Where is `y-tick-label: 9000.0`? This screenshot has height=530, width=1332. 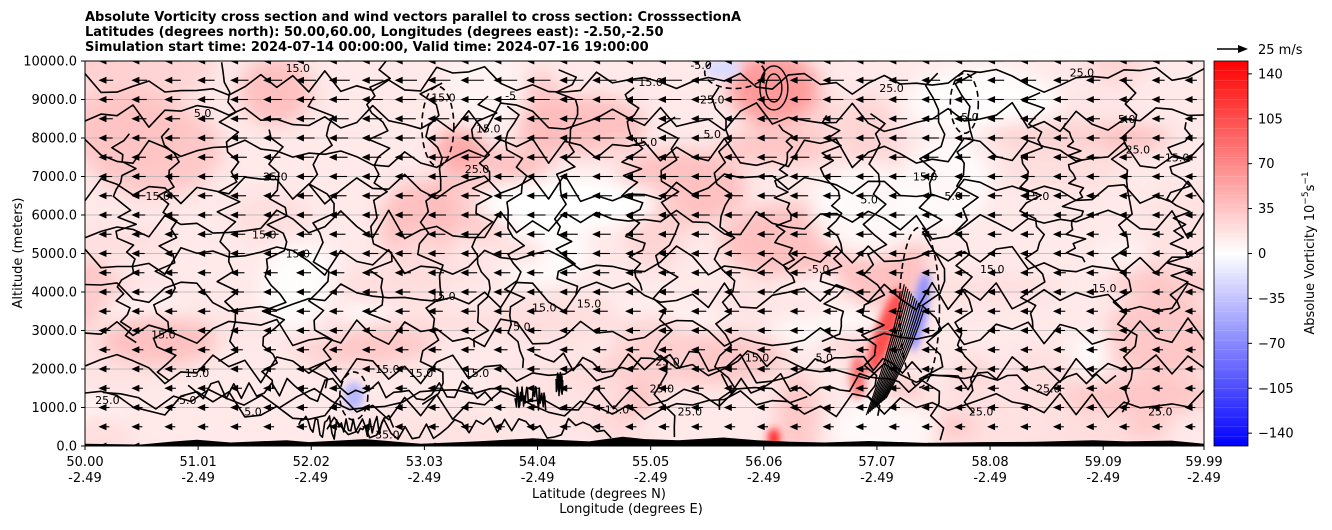 y-tick-label: 9000.0 is located at coordinates (55, 100).